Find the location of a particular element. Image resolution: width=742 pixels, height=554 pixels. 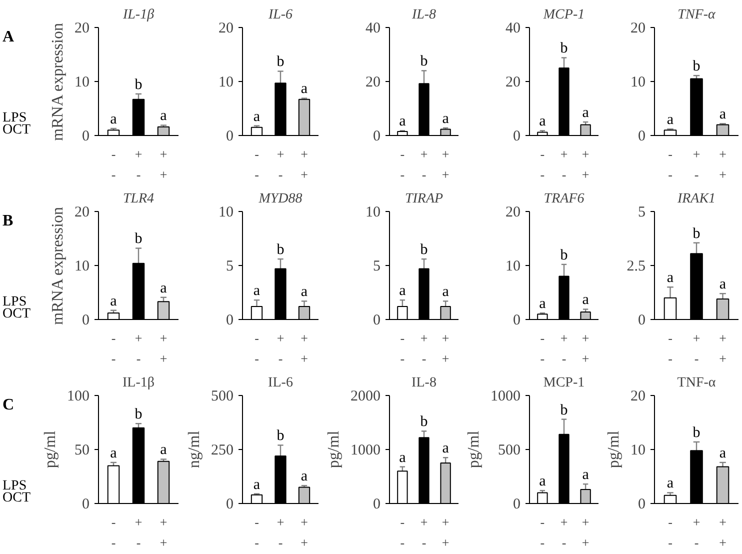

text: C is located at coordinates (8, 405).